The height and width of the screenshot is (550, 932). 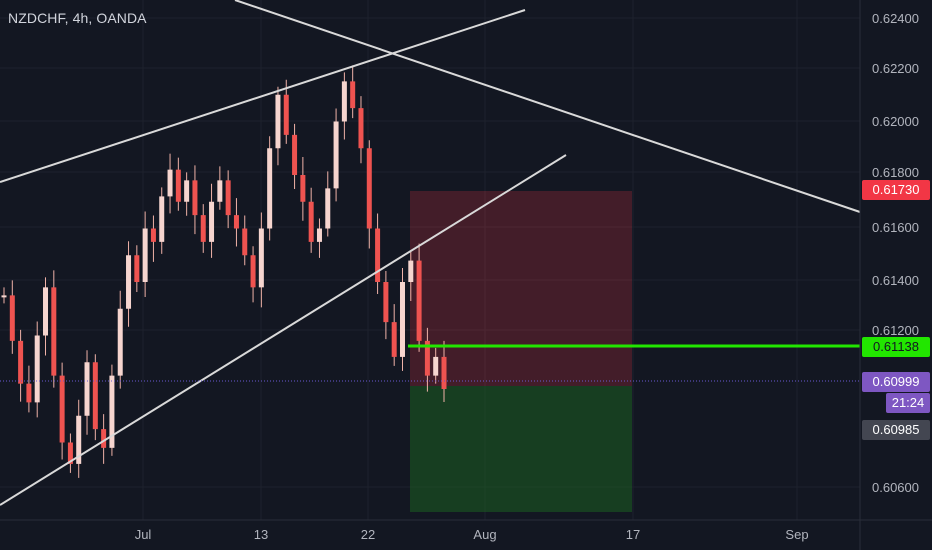 What do you see at coordinates (77, 18) in the screenshot?
I see `symbol-title: NZDCHF, 4h, OANDA` at bounding box center [77, 18].